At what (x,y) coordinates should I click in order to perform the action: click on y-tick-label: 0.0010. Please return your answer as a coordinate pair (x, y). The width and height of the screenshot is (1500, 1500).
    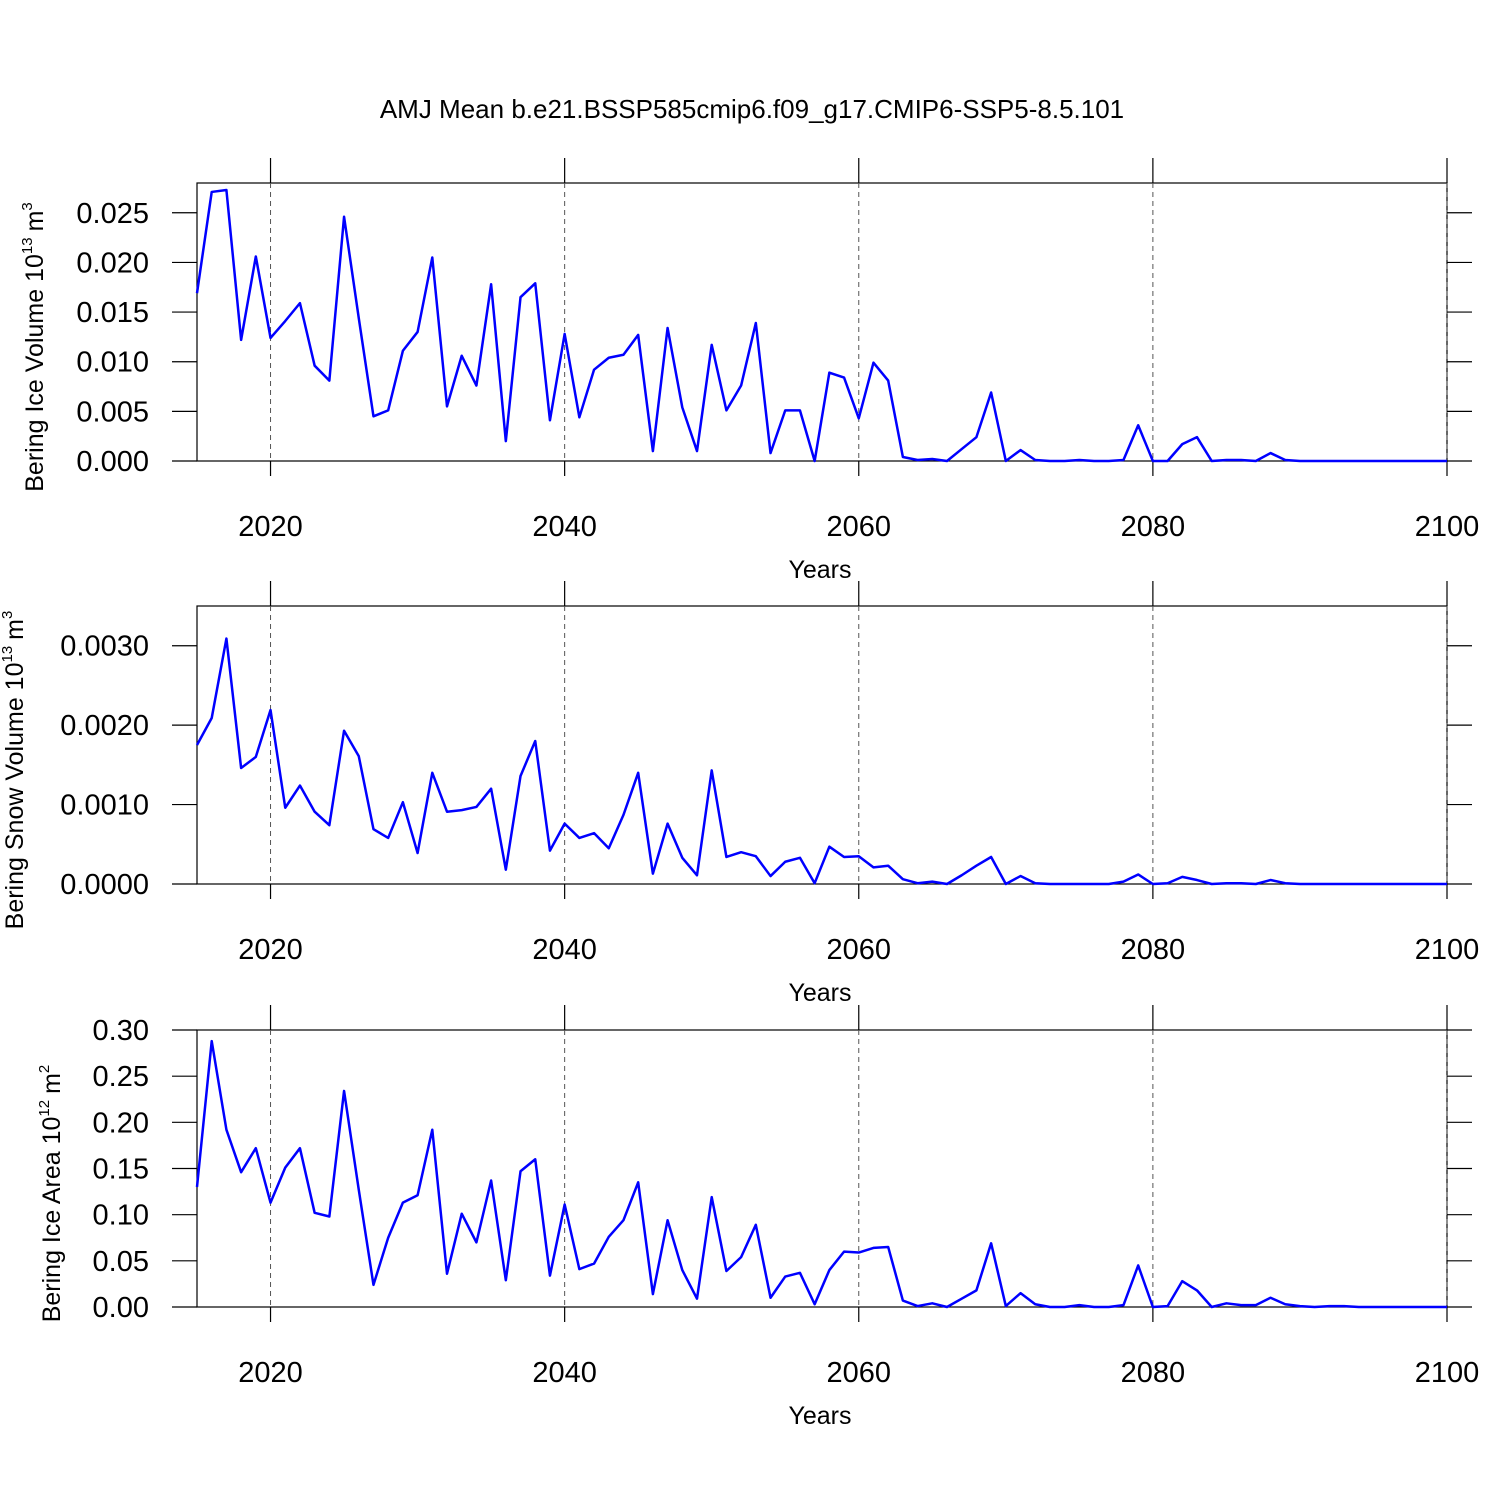
    Looking at the image, I should click on (104, 806).